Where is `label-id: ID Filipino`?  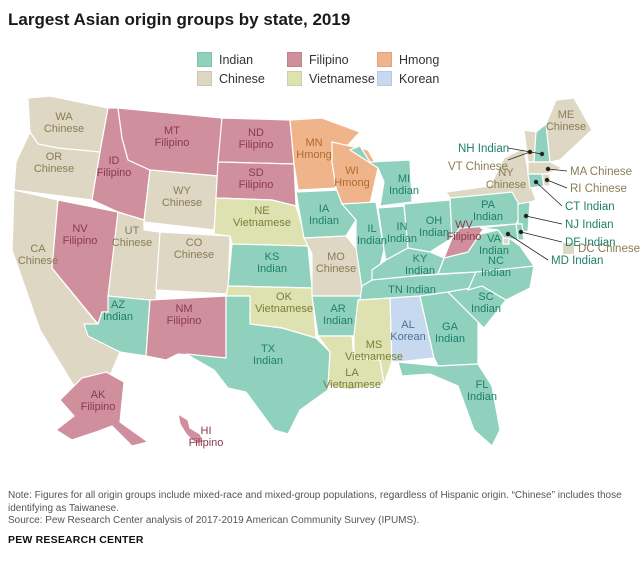 label-id: ID Filipino is located at coordinates (114, 167).